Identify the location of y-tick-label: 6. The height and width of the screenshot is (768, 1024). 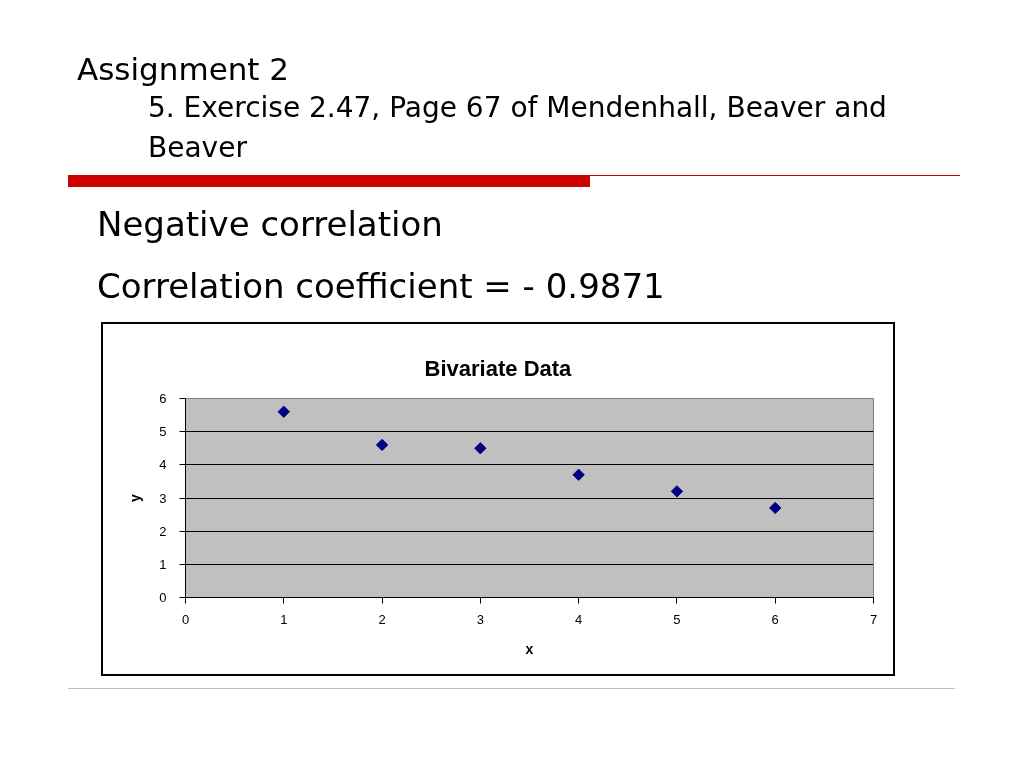
(163, 398).